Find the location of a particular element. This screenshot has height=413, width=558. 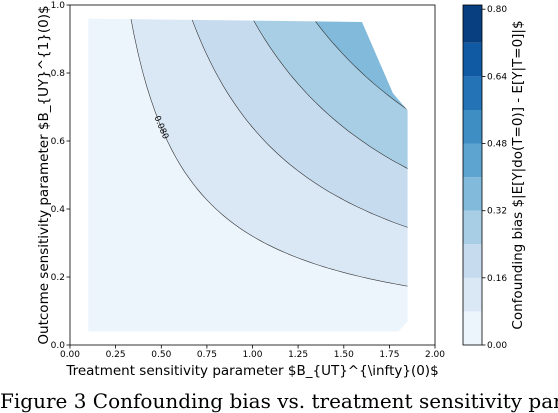

contour-band is located at coordinates (248, 0).